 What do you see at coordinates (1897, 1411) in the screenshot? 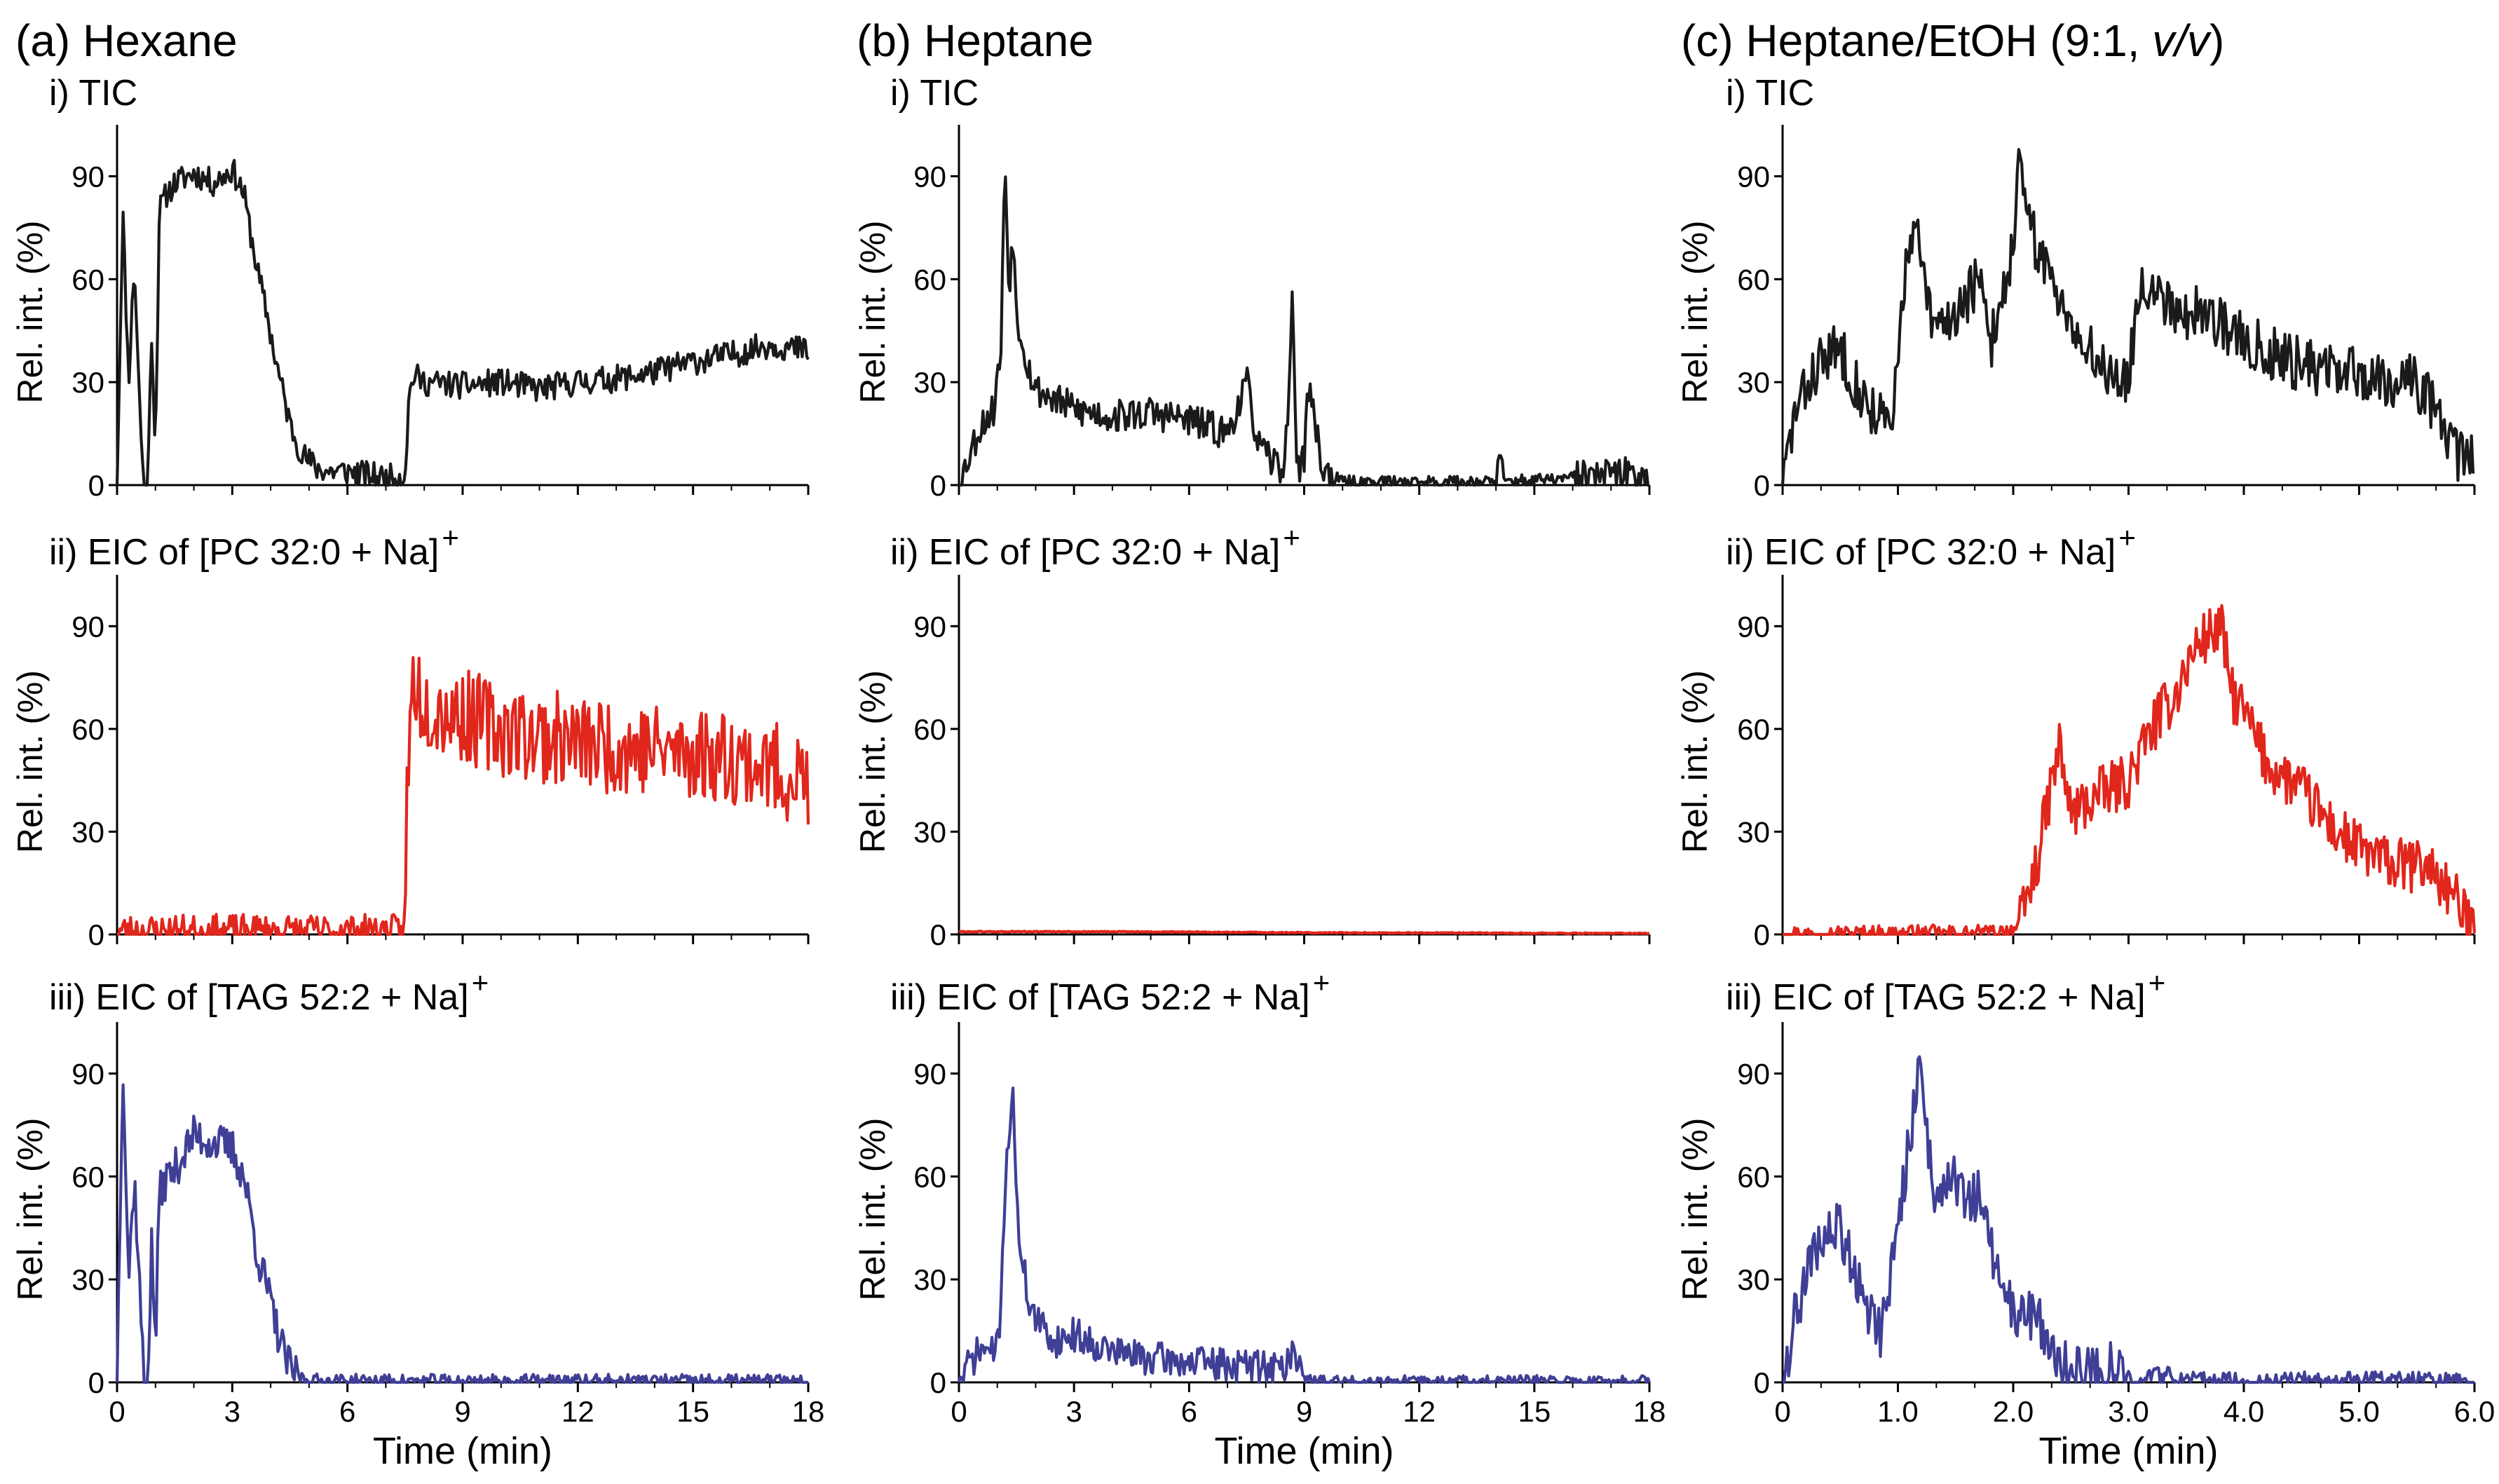
I see `x-tick-label: 1.0` at bounding box center [1897, 1411].